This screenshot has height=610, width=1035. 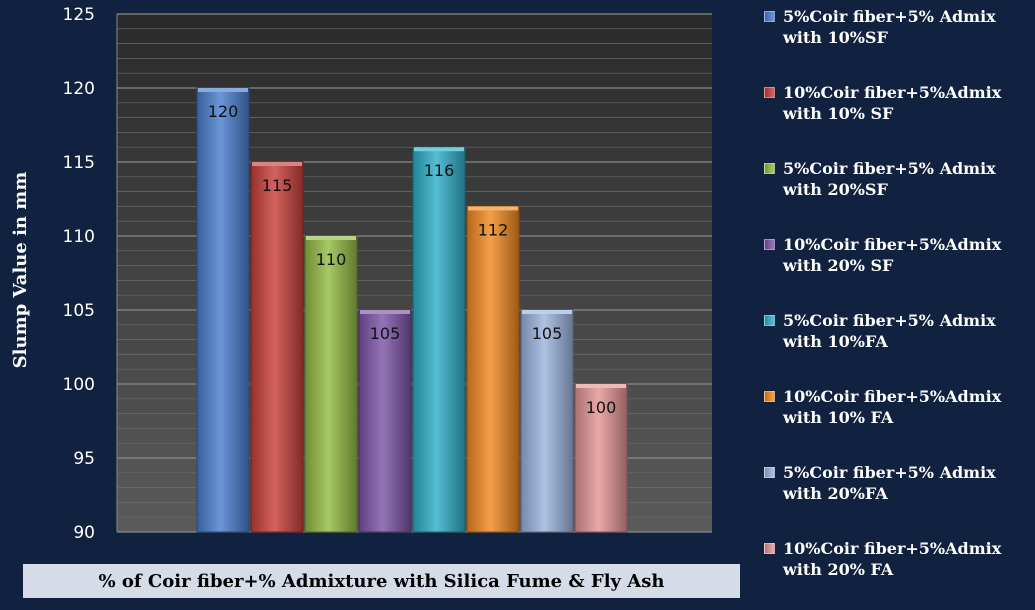 What do you see at coordinates (892, 103) in the screenshot?
I see `legend-label: 10%Coir fiber+5%Admix with 10% SF` at bounding box center [892, 103].